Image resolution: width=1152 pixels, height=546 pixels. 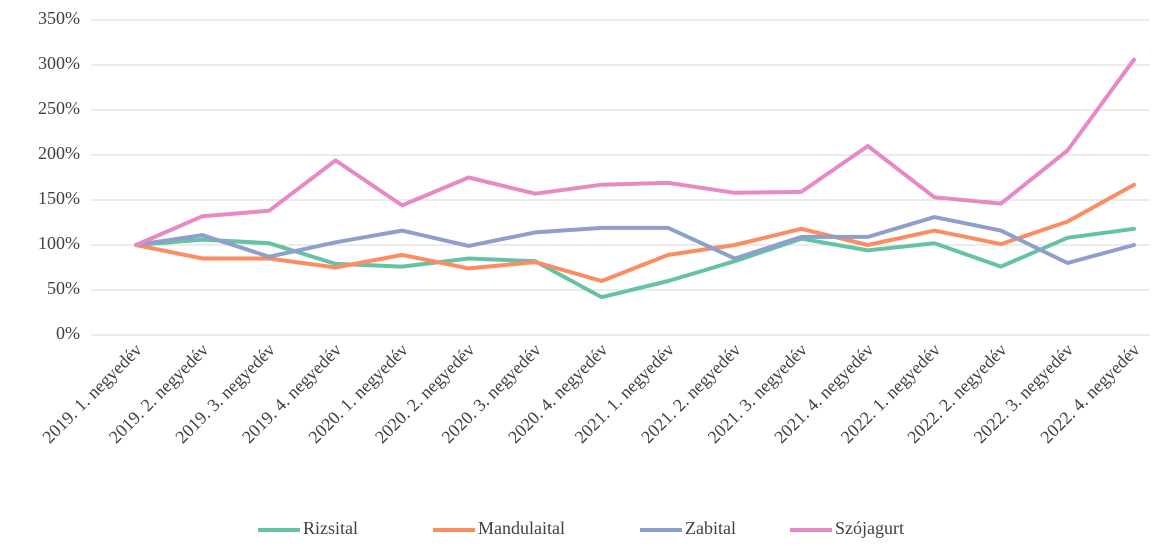 What do you see at coordinates (68, 333) in the screenshot?
I see `y-tick-label: 0%` at bounding box center [68, 333].